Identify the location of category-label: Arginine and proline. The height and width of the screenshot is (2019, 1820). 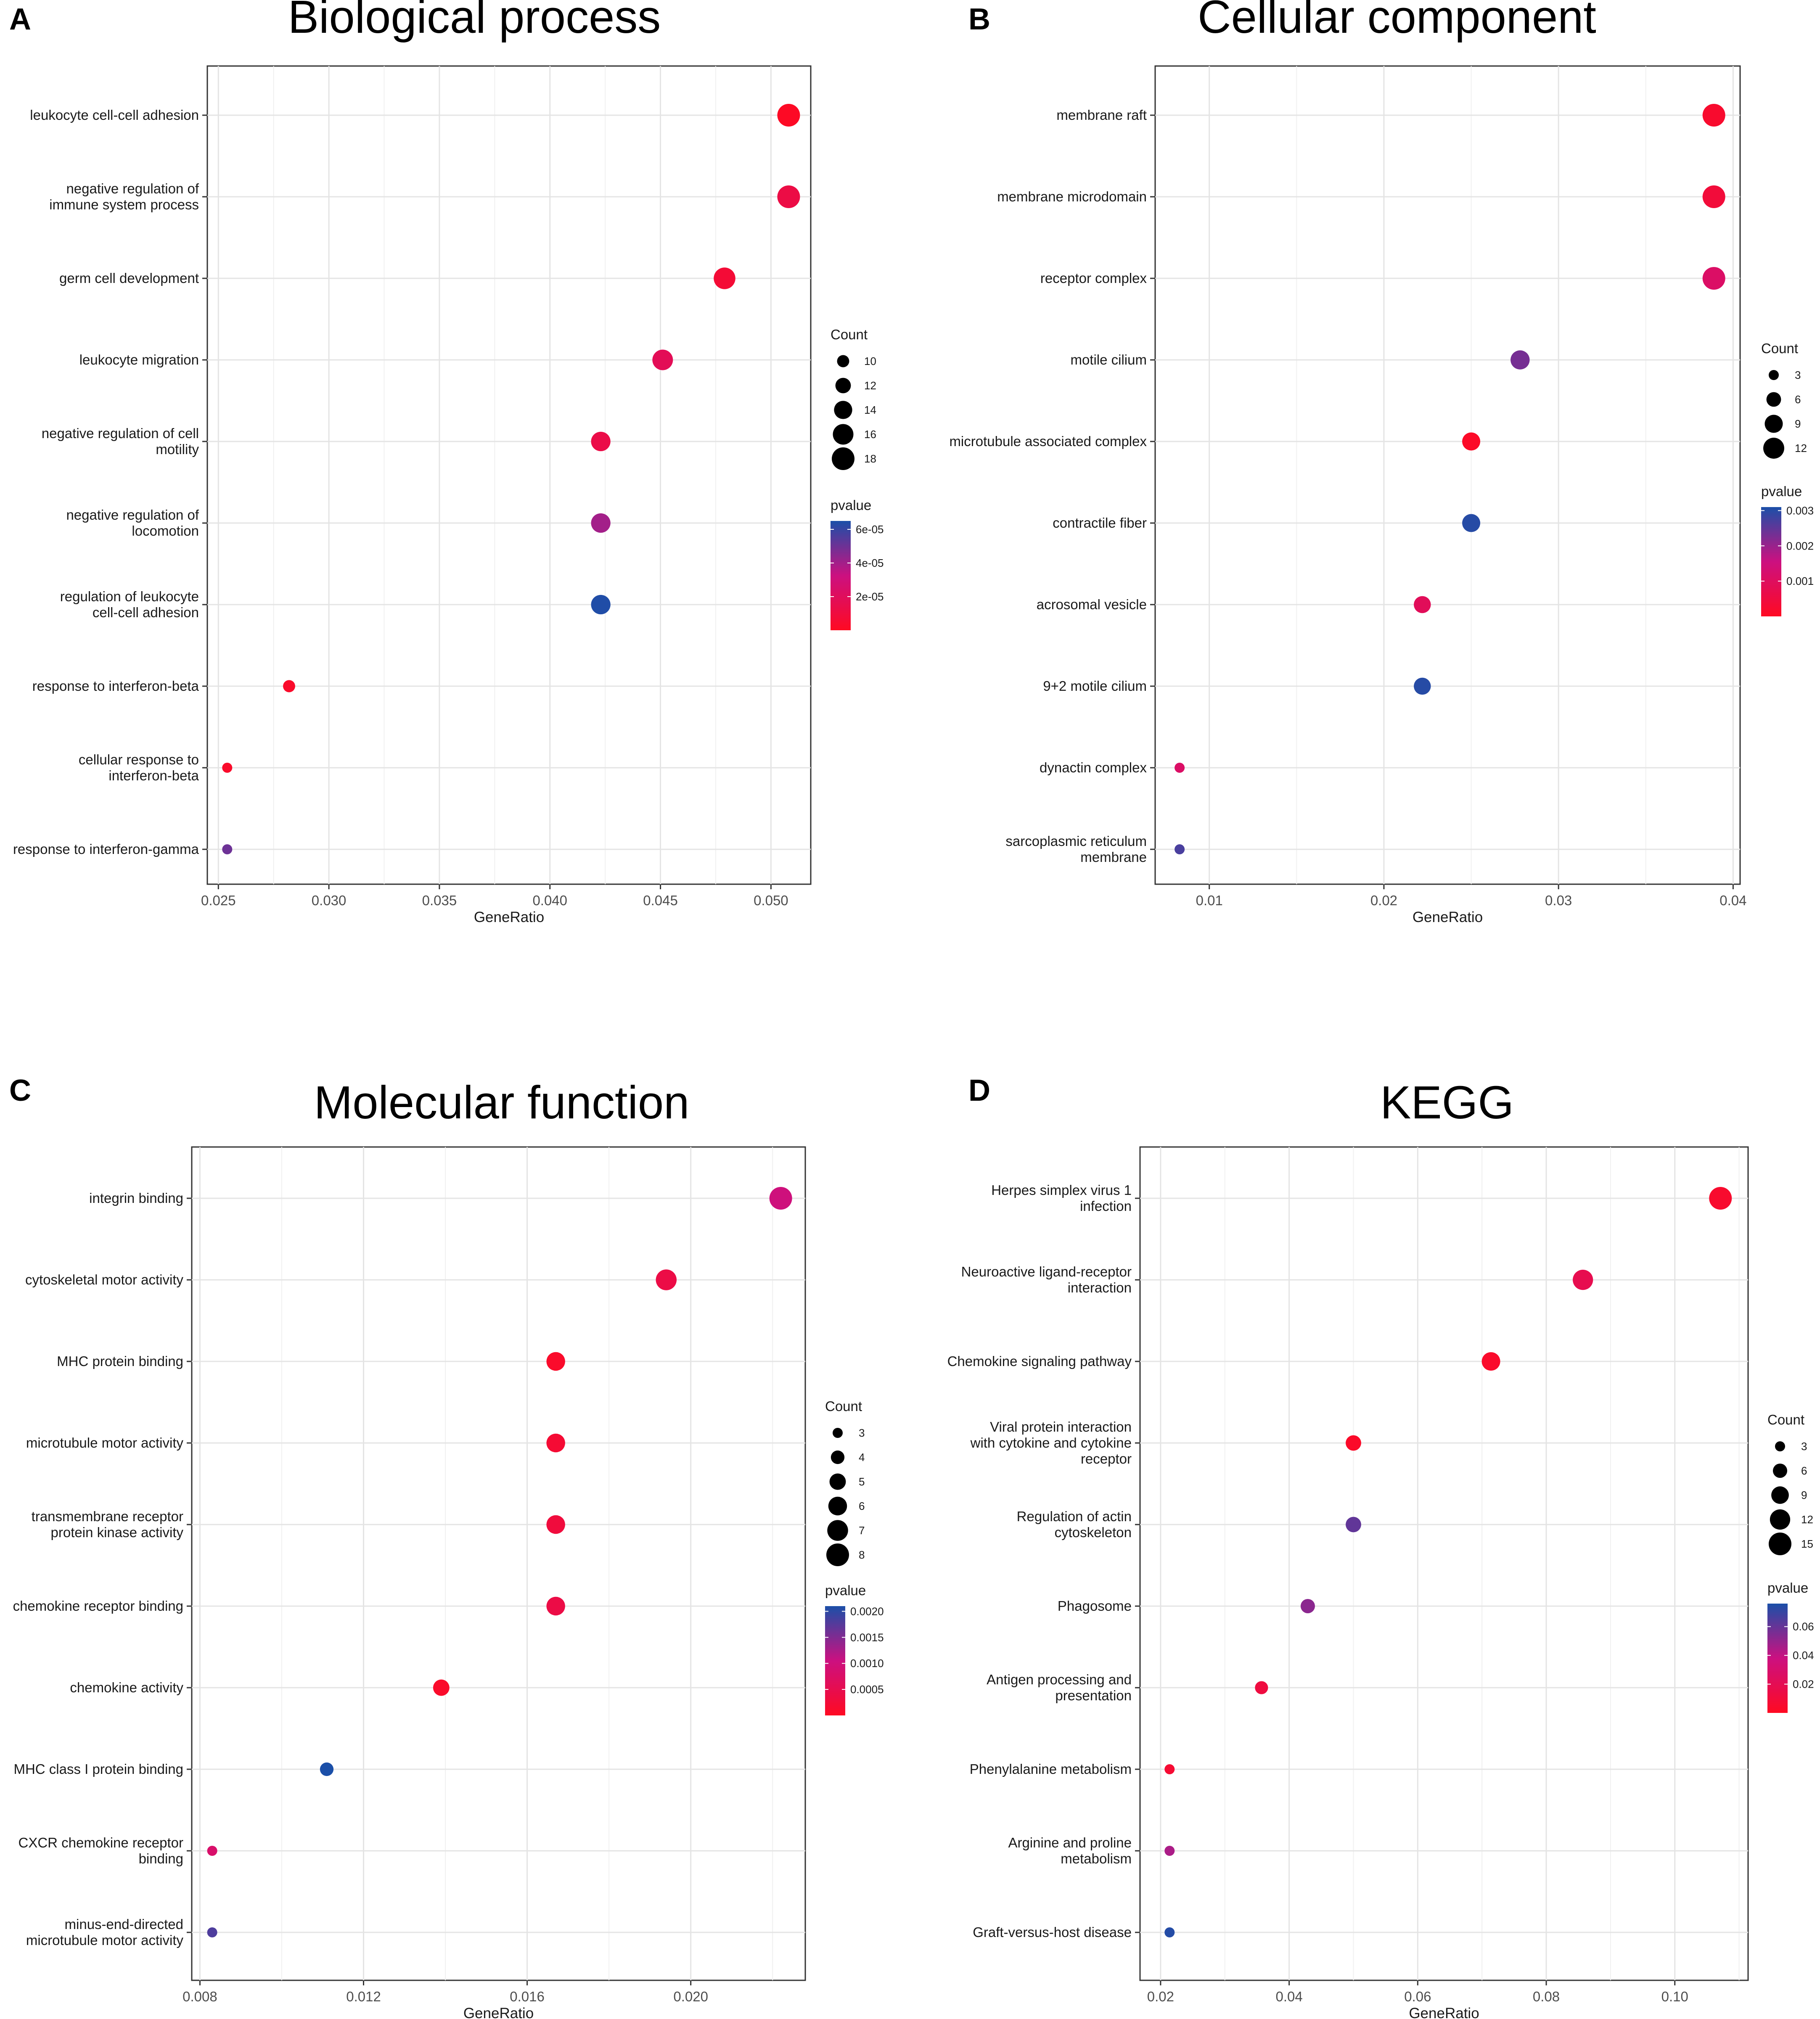
(1070, 1842).